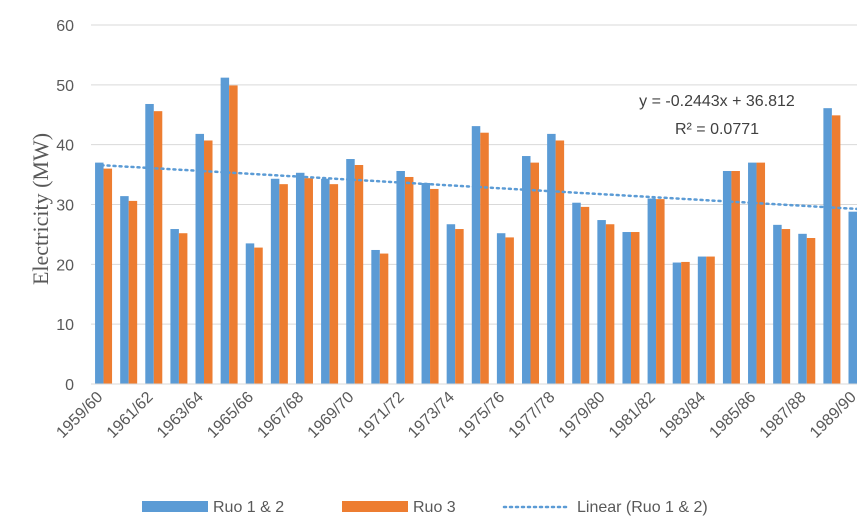  I want to click on y-tick-label: 60, so click(65, 26).